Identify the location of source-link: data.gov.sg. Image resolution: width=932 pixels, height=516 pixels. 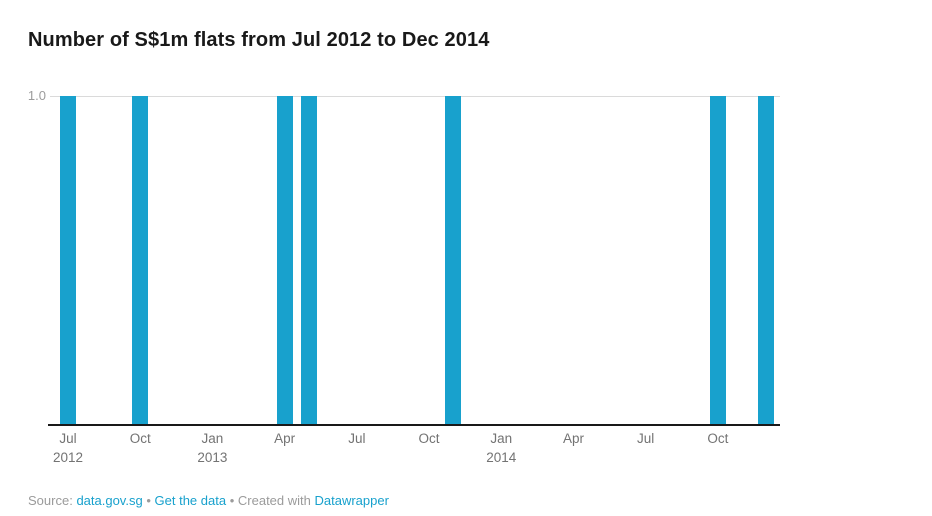
(109, 500).